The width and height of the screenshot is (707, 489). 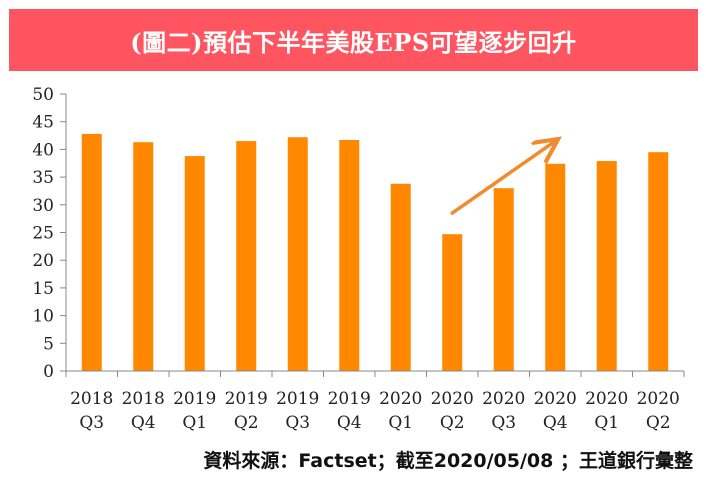 I want to click on y-tick-label: 35, so click(x=43, y=178).